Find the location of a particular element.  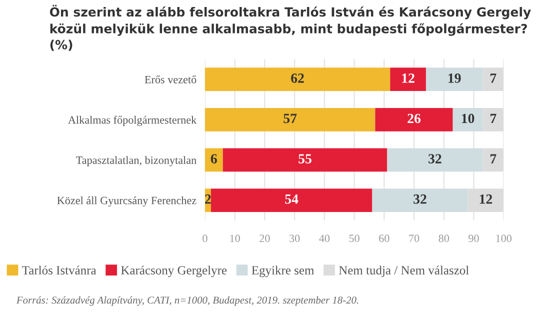

y-tick-label: Alkalmas főpolgármesternek is located at coordinates (132, 121).